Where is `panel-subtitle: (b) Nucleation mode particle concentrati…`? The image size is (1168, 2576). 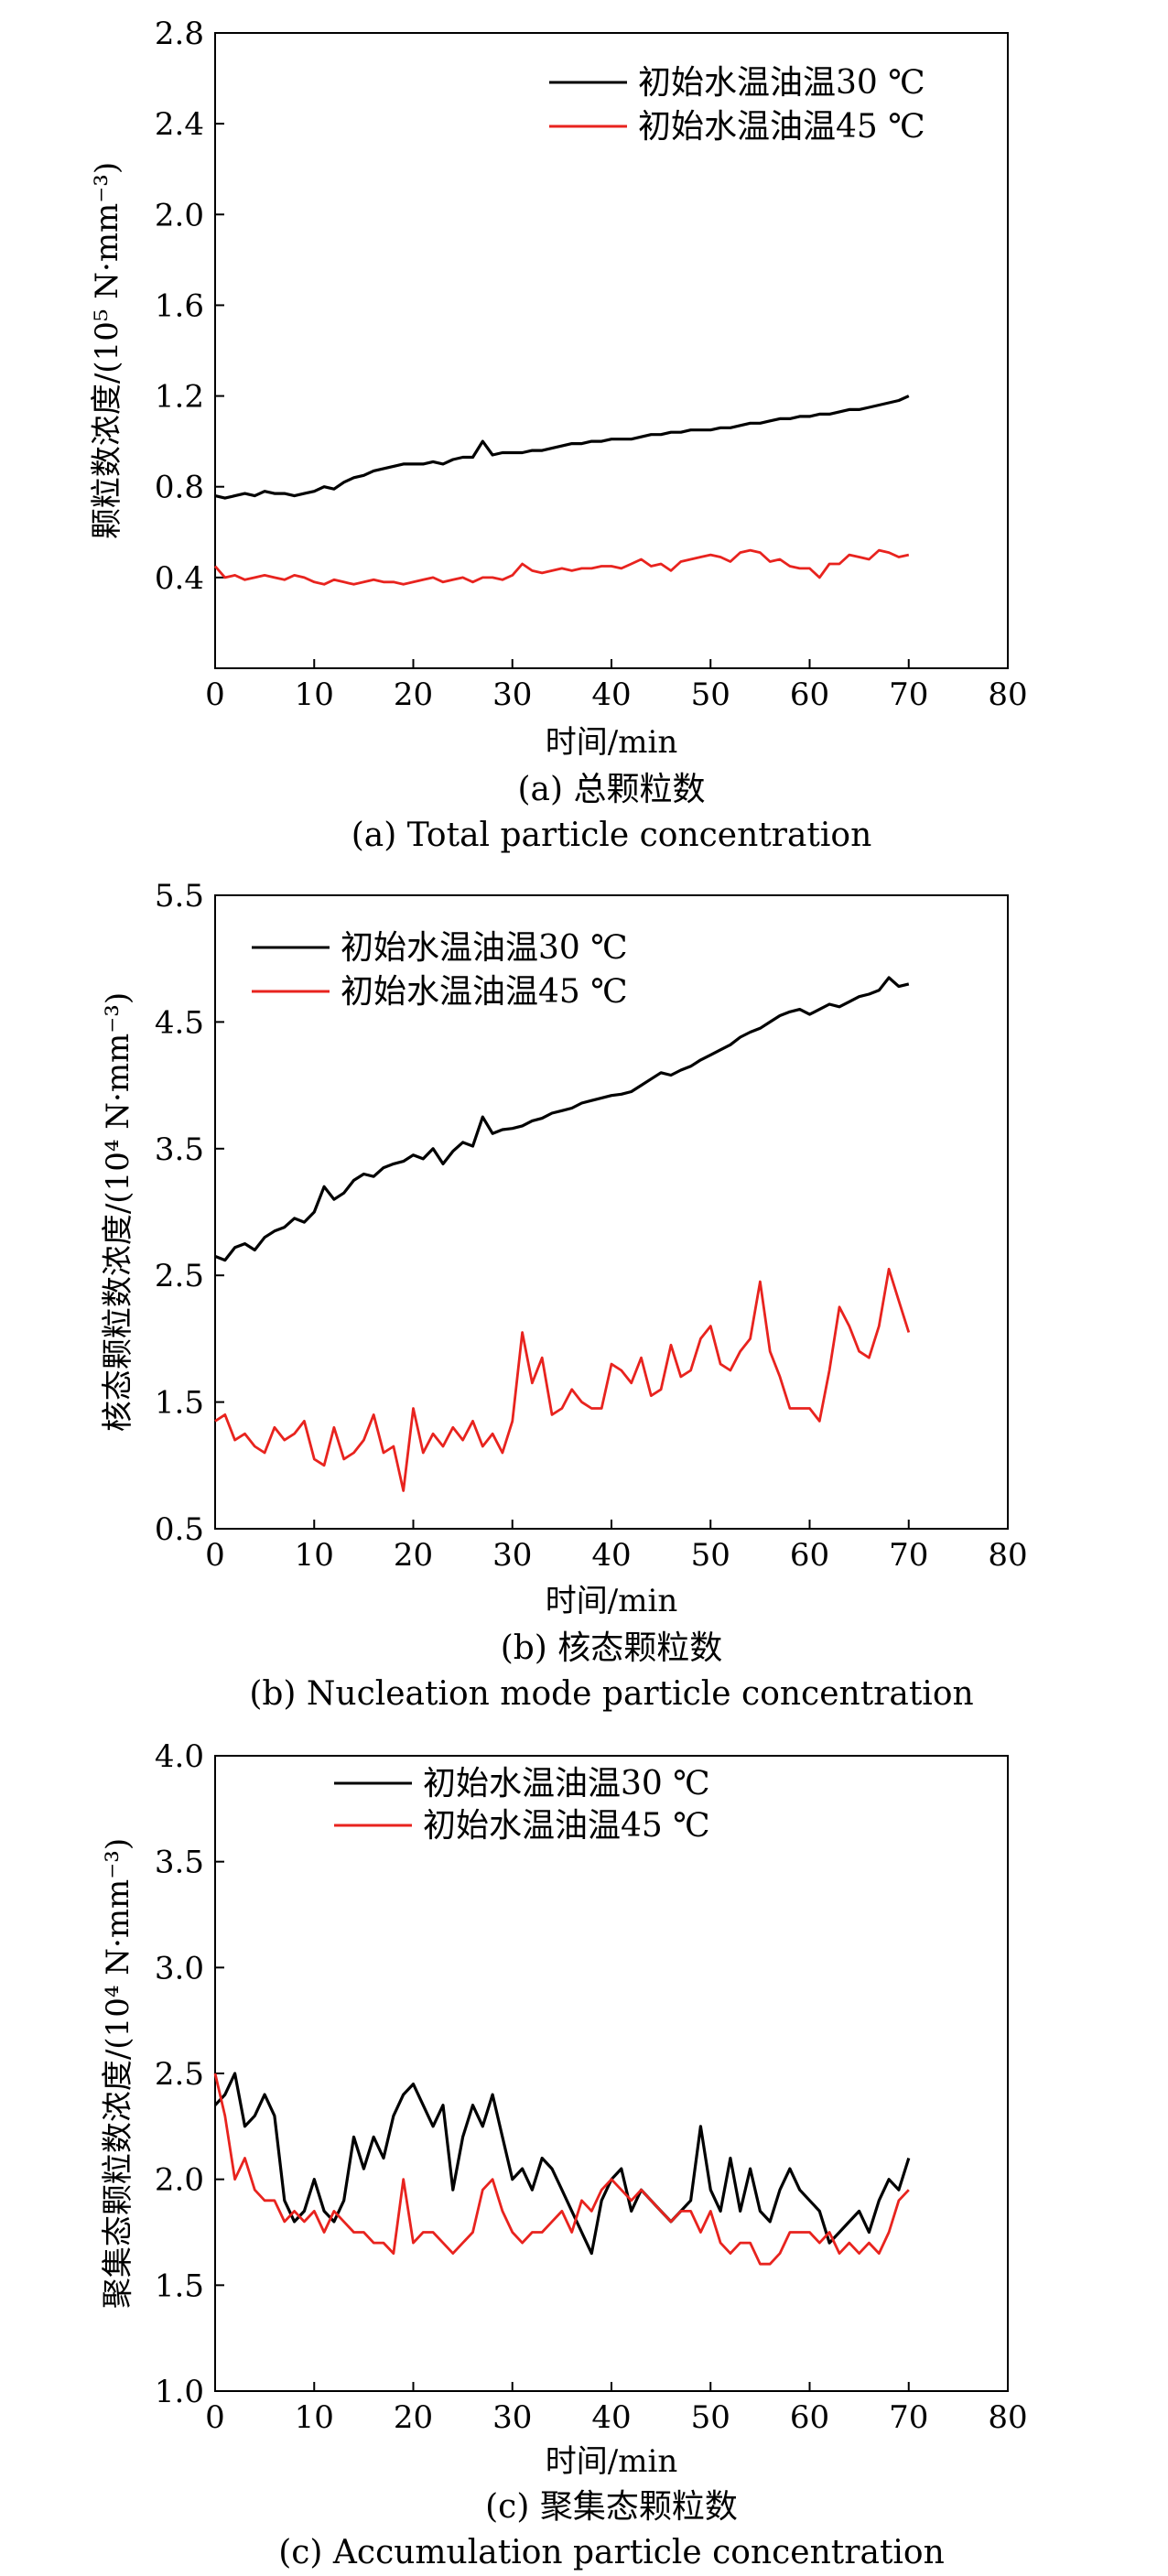
panel-subtitle: (b) Nucleation mode particle concentrati… is located at coordinates (611, 1694).